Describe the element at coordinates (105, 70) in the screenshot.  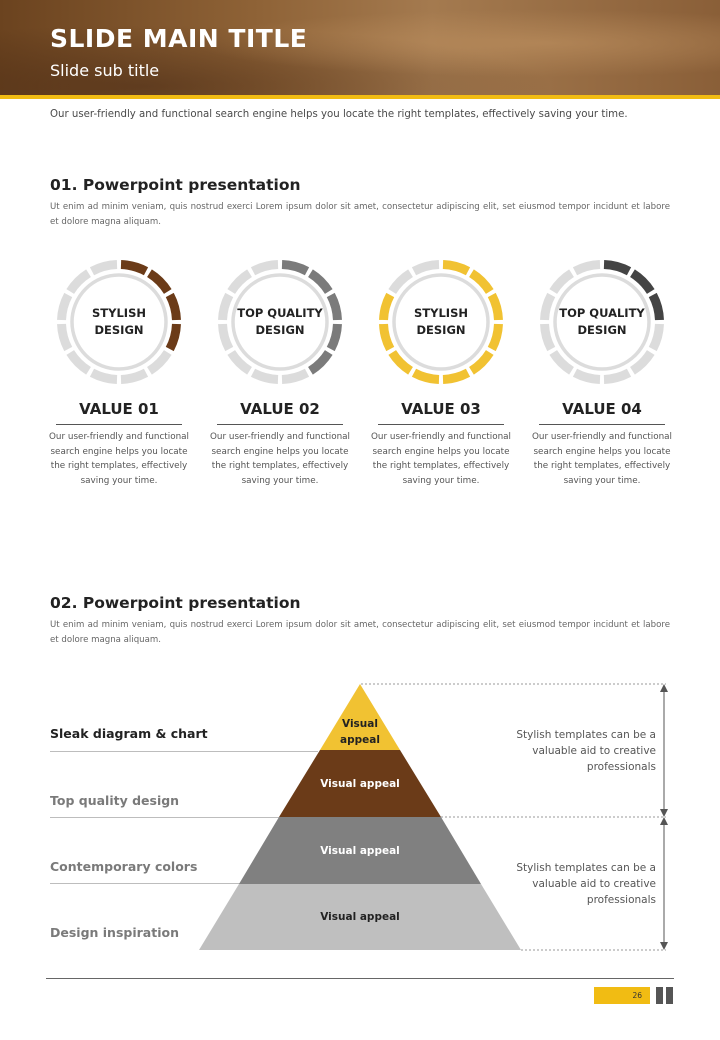
I see `slide-sub-title: Slide sub title` at that location.